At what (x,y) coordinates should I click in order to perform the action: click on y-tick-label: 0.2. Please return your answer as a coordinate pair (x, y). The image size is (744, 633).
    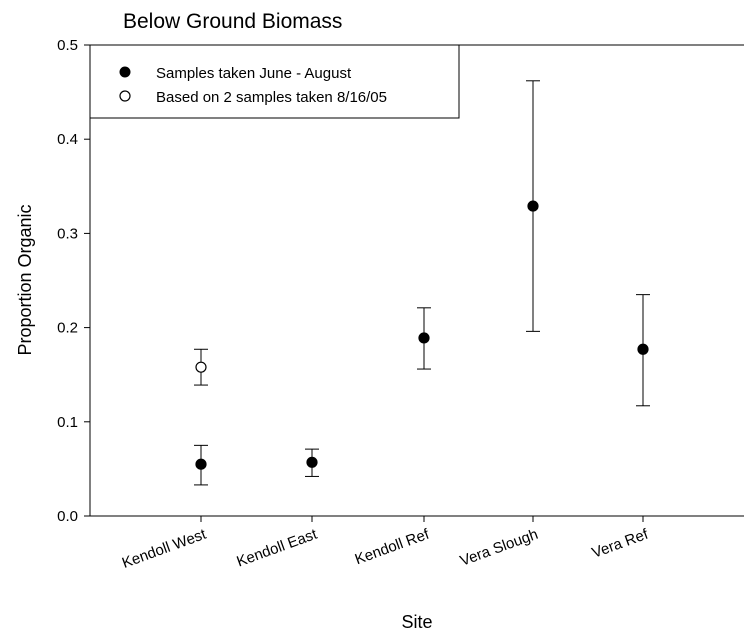
    Looking at the image, I should click on (67, 328).